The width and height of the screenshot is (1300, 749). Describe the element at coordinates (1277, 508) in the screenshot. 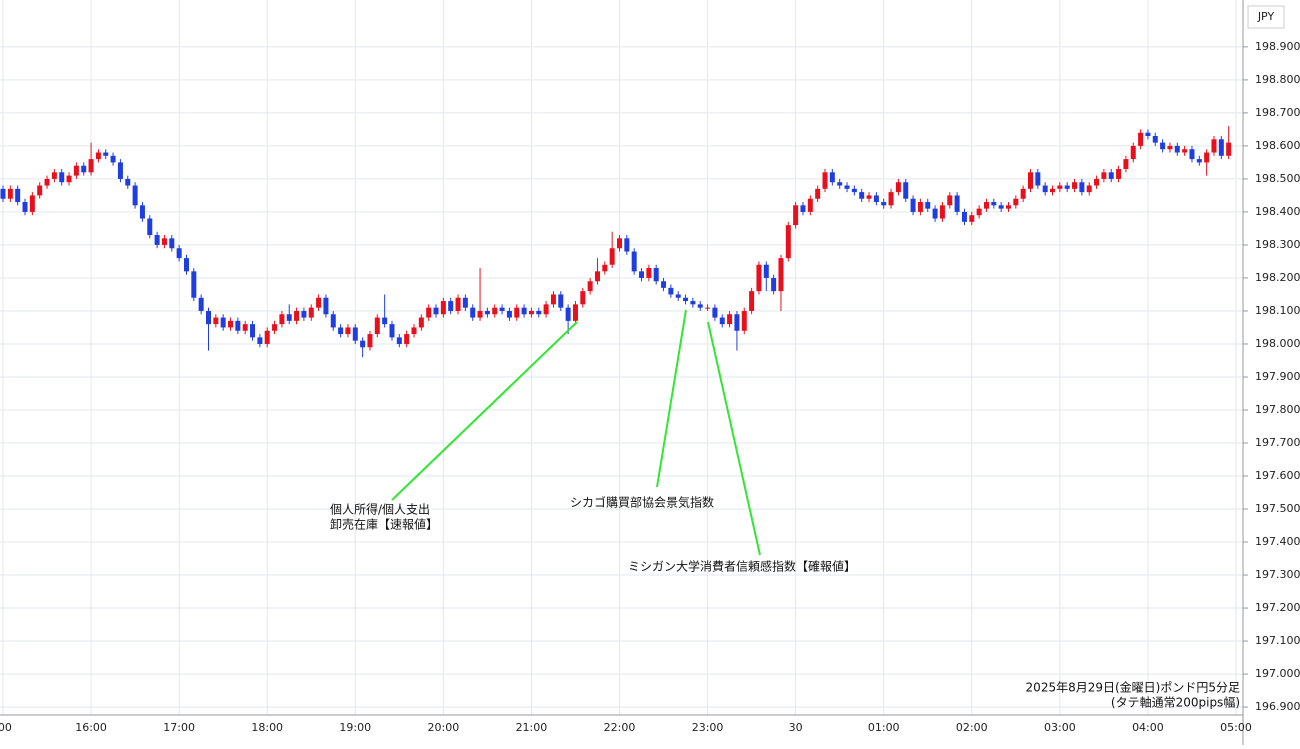

I see `y-tick-label: 197.500` at that location.